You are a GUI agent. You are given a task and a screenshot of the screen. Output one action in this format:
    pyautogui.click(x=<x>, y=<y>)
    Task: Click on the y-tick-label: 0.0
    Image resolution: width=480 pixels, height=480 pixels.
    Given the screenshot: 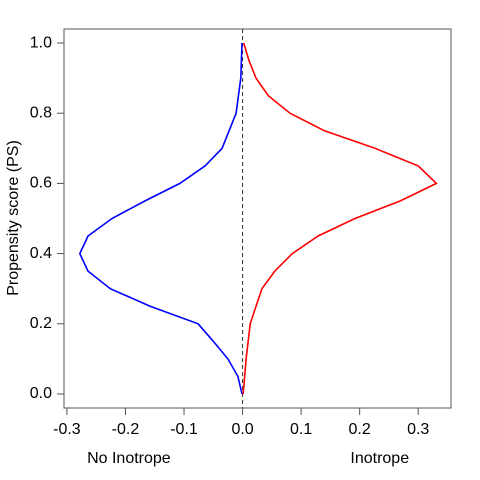 What is the action you would take?
    pyautogui.click(x=41, y=393)
    